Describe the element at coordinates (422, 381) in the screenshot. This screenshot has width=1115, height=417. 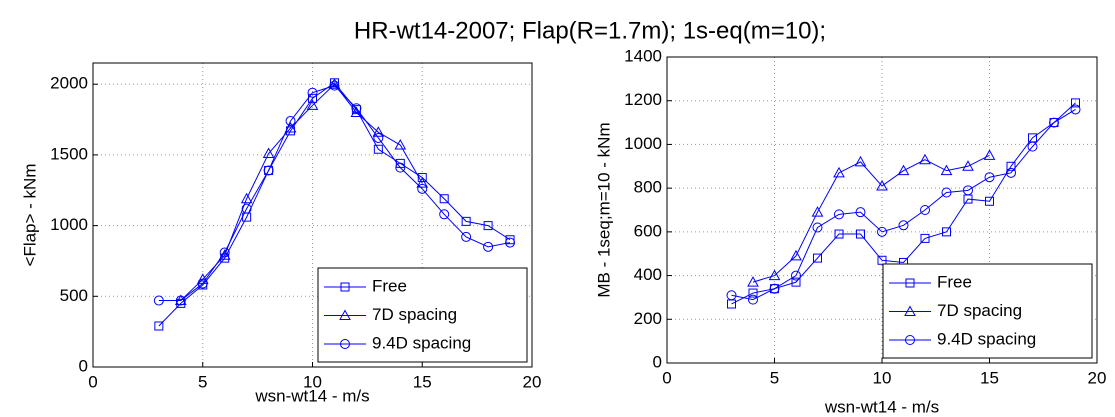
I see `x-tick-label: 15` at that location.